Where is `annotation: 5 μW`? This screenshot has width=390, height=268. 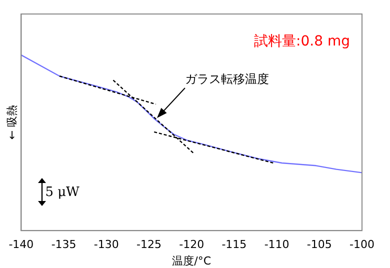
annotation: 5 μW is located at coordinates (62, 192).